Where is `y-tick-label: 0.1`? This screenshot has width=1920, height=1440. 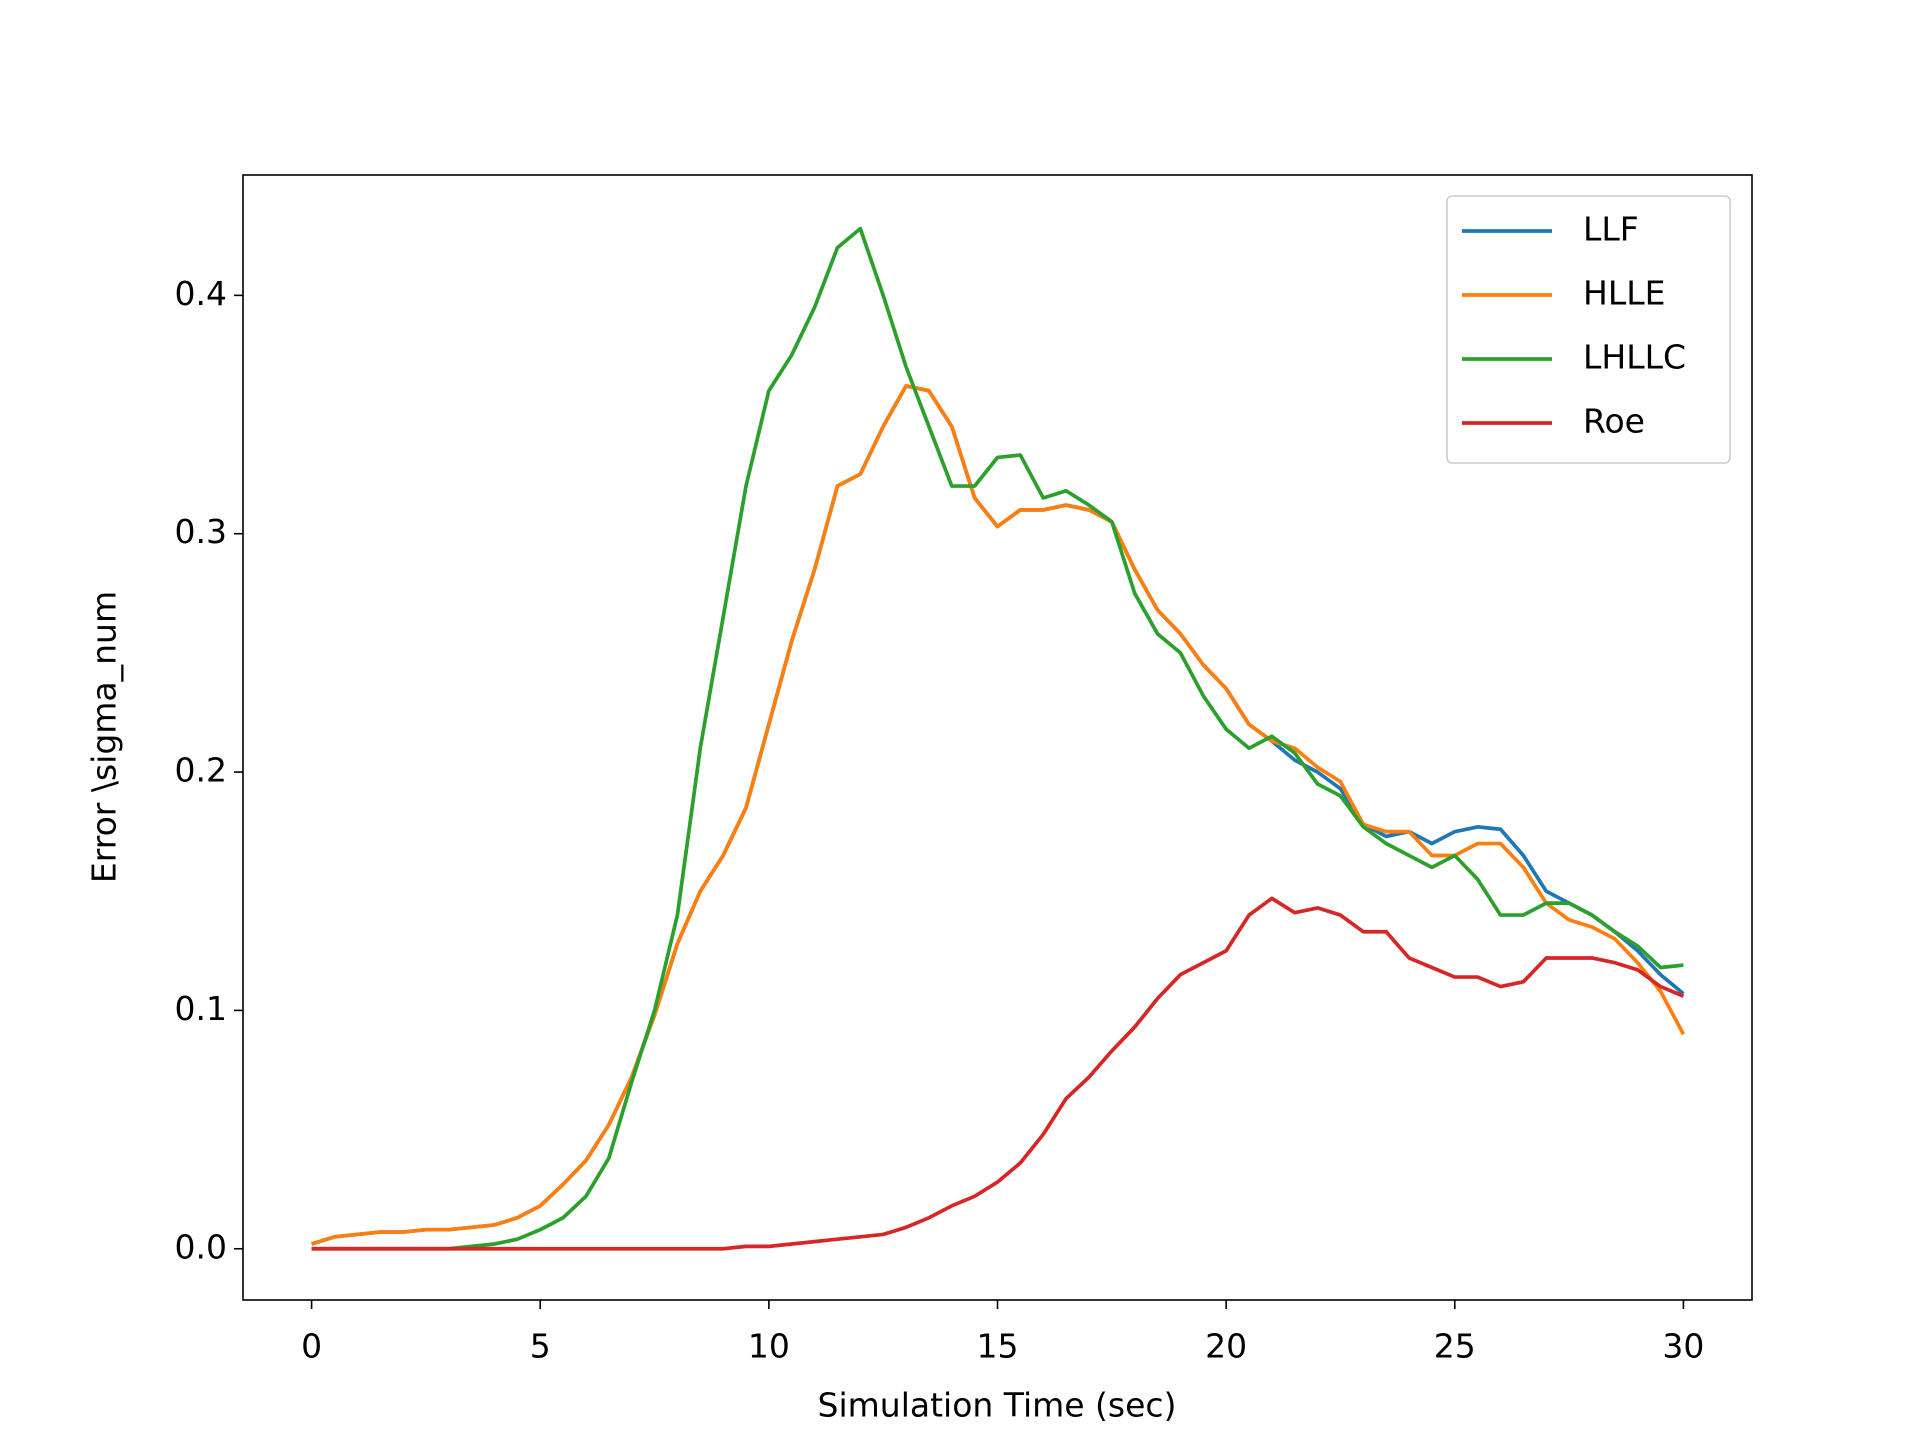
y-tick-label: 0.1 is located at coordinates (201, 1008).